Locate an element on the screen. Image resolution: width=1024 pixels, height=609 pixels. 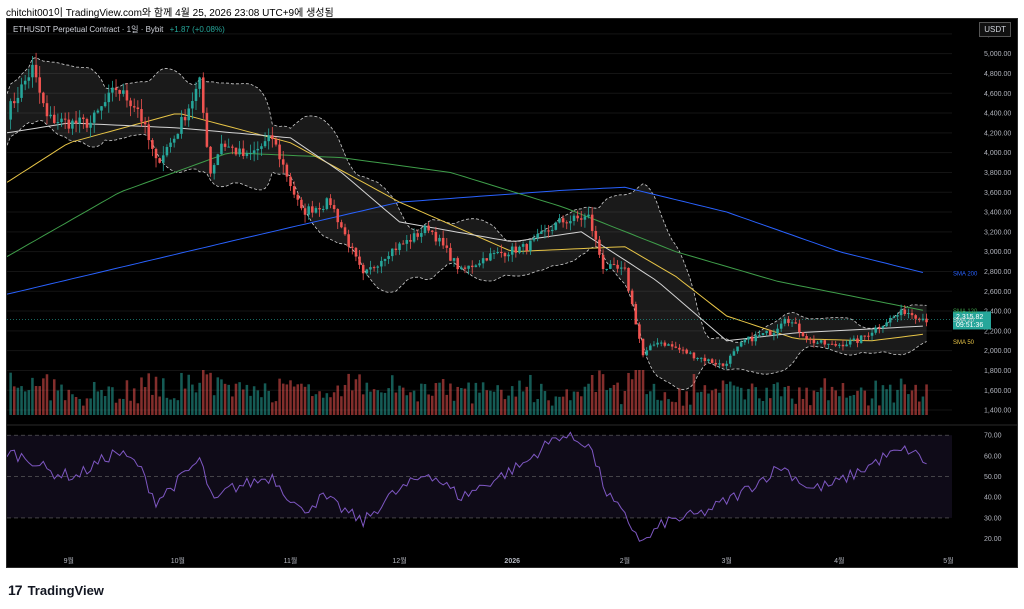
price-tick-label: 2,200.00 is located at coordinates (997, 331).